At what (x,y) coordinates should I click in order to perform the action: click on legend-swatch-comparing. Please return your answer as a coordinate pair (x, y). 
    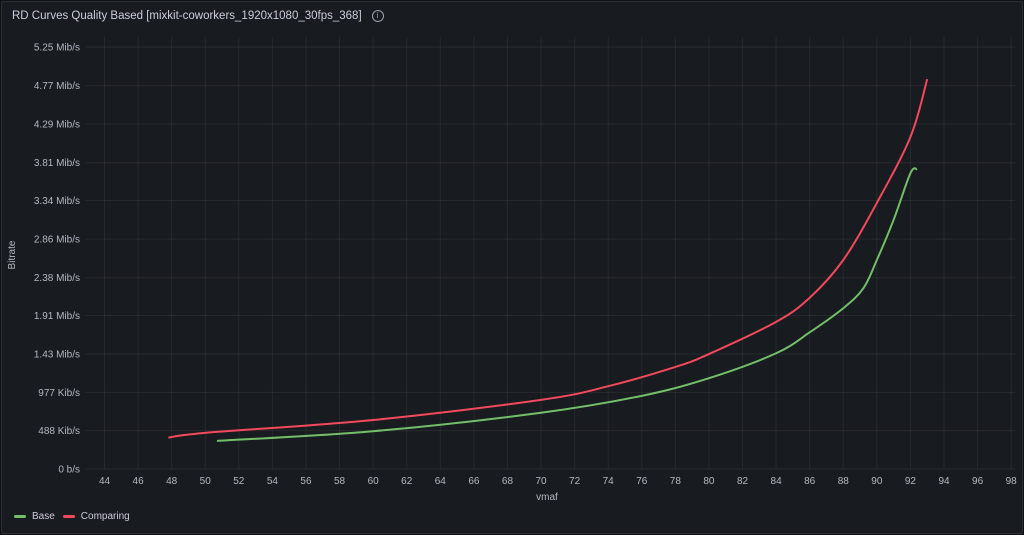
    Looking at the image, I should click on (68, 516).